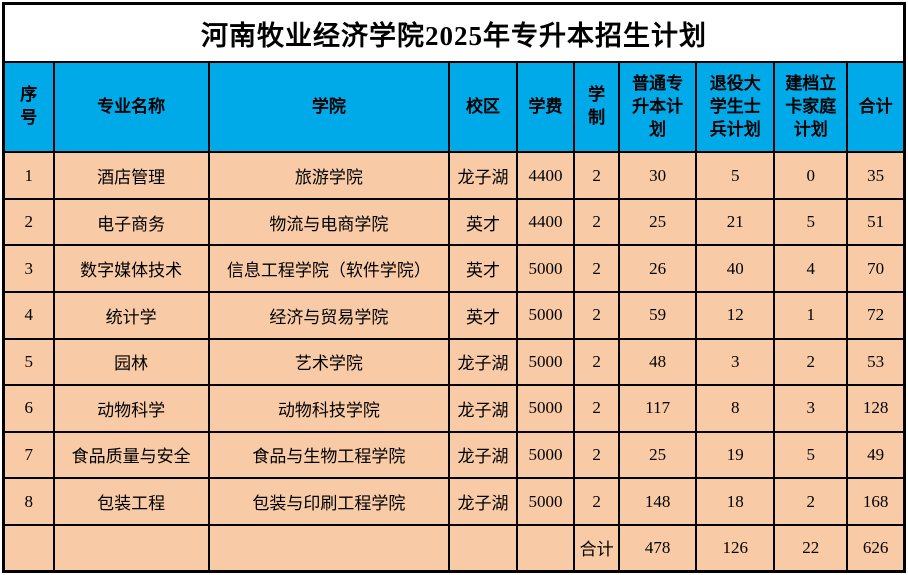 The image size is (908, 575). I want to click on cell-major: 包装工程, so click(131, 501).